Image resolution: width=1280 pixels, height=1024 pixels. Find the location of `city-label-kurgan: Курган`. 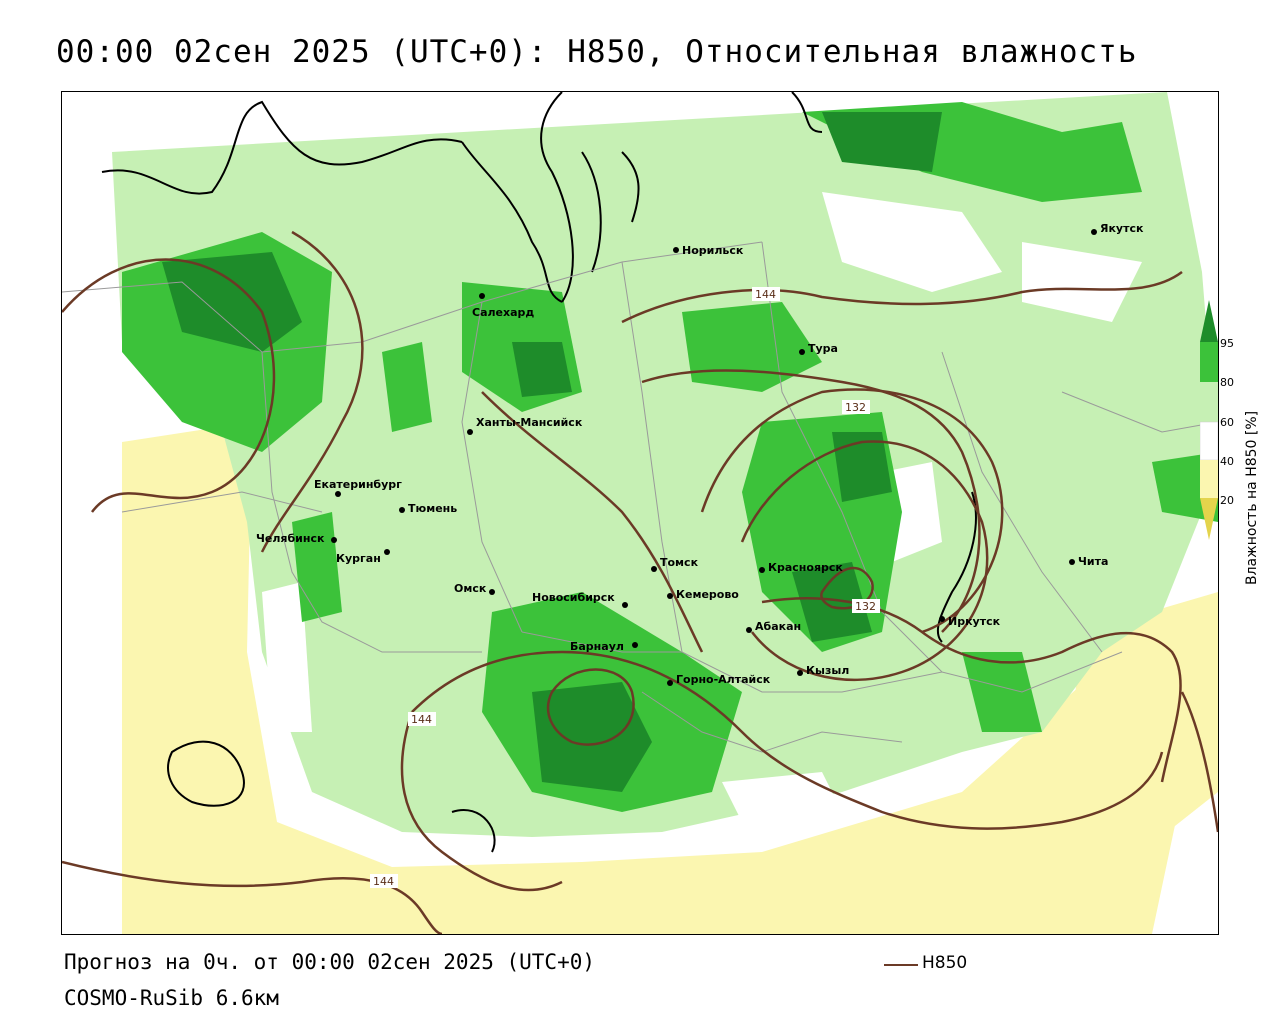

city-label-kurgan: Курган is located at coordinates (358, 558).